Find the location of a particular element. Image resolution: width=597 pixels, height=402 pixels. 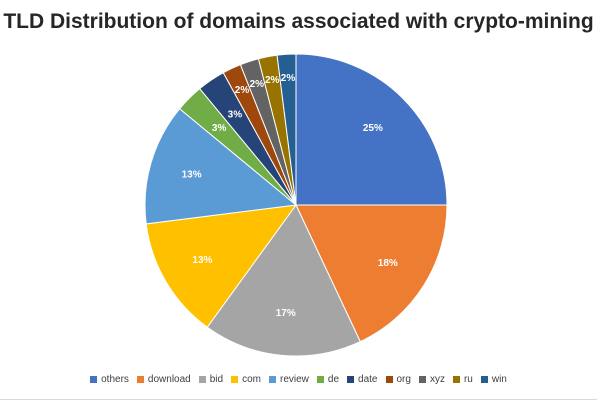

data-label-ru: 2% is located at coordinates (272, 80).